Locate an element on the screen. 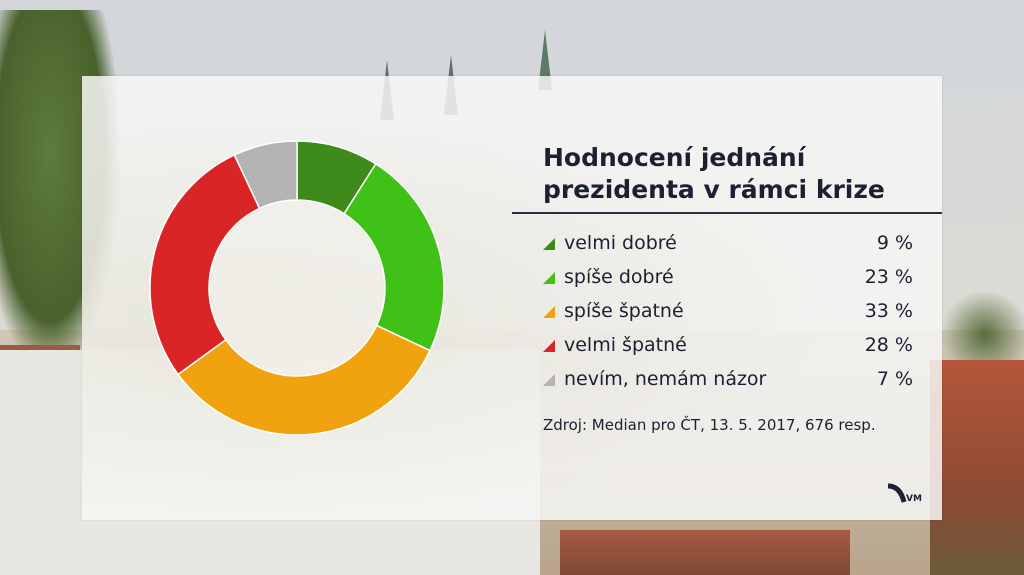  legend-item: velmi dobré 9 % is located at coordinates (728, 243).